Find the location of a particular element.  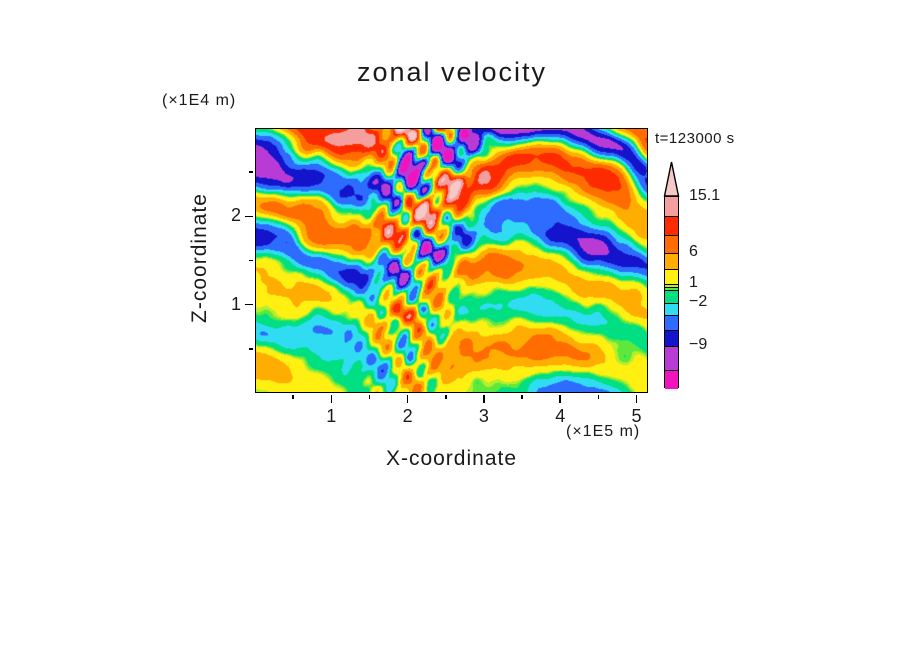

colorbar-bands is located at coordinates (671, 293).